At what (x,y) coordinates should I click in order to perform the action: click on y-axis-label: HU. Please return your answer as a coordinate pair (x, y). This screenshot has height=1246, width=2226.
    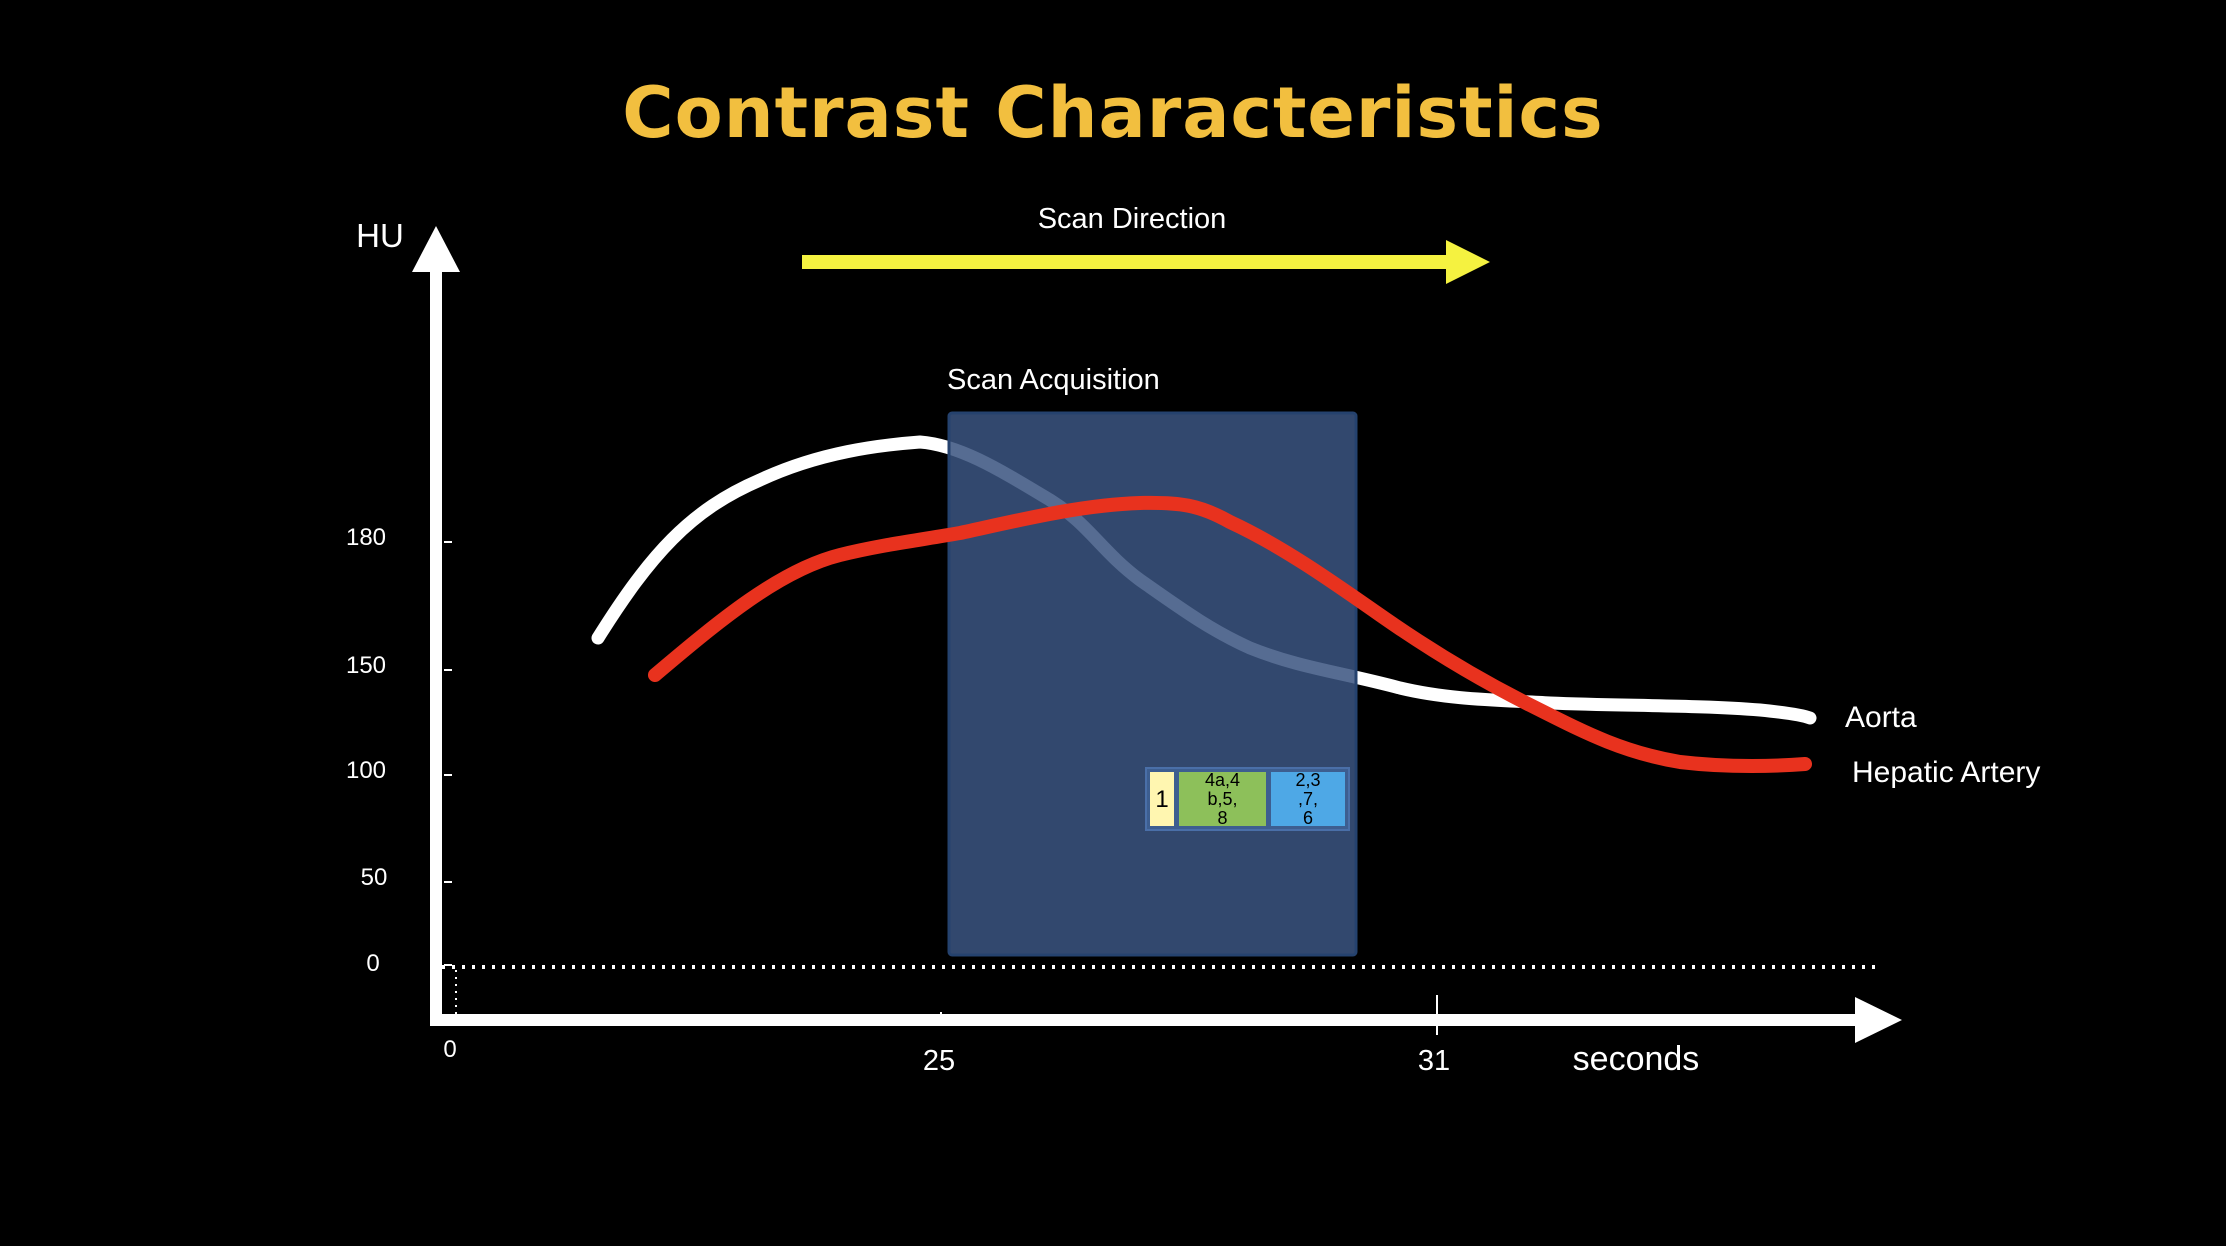
    Looking at the image, I should click on (380, 235).